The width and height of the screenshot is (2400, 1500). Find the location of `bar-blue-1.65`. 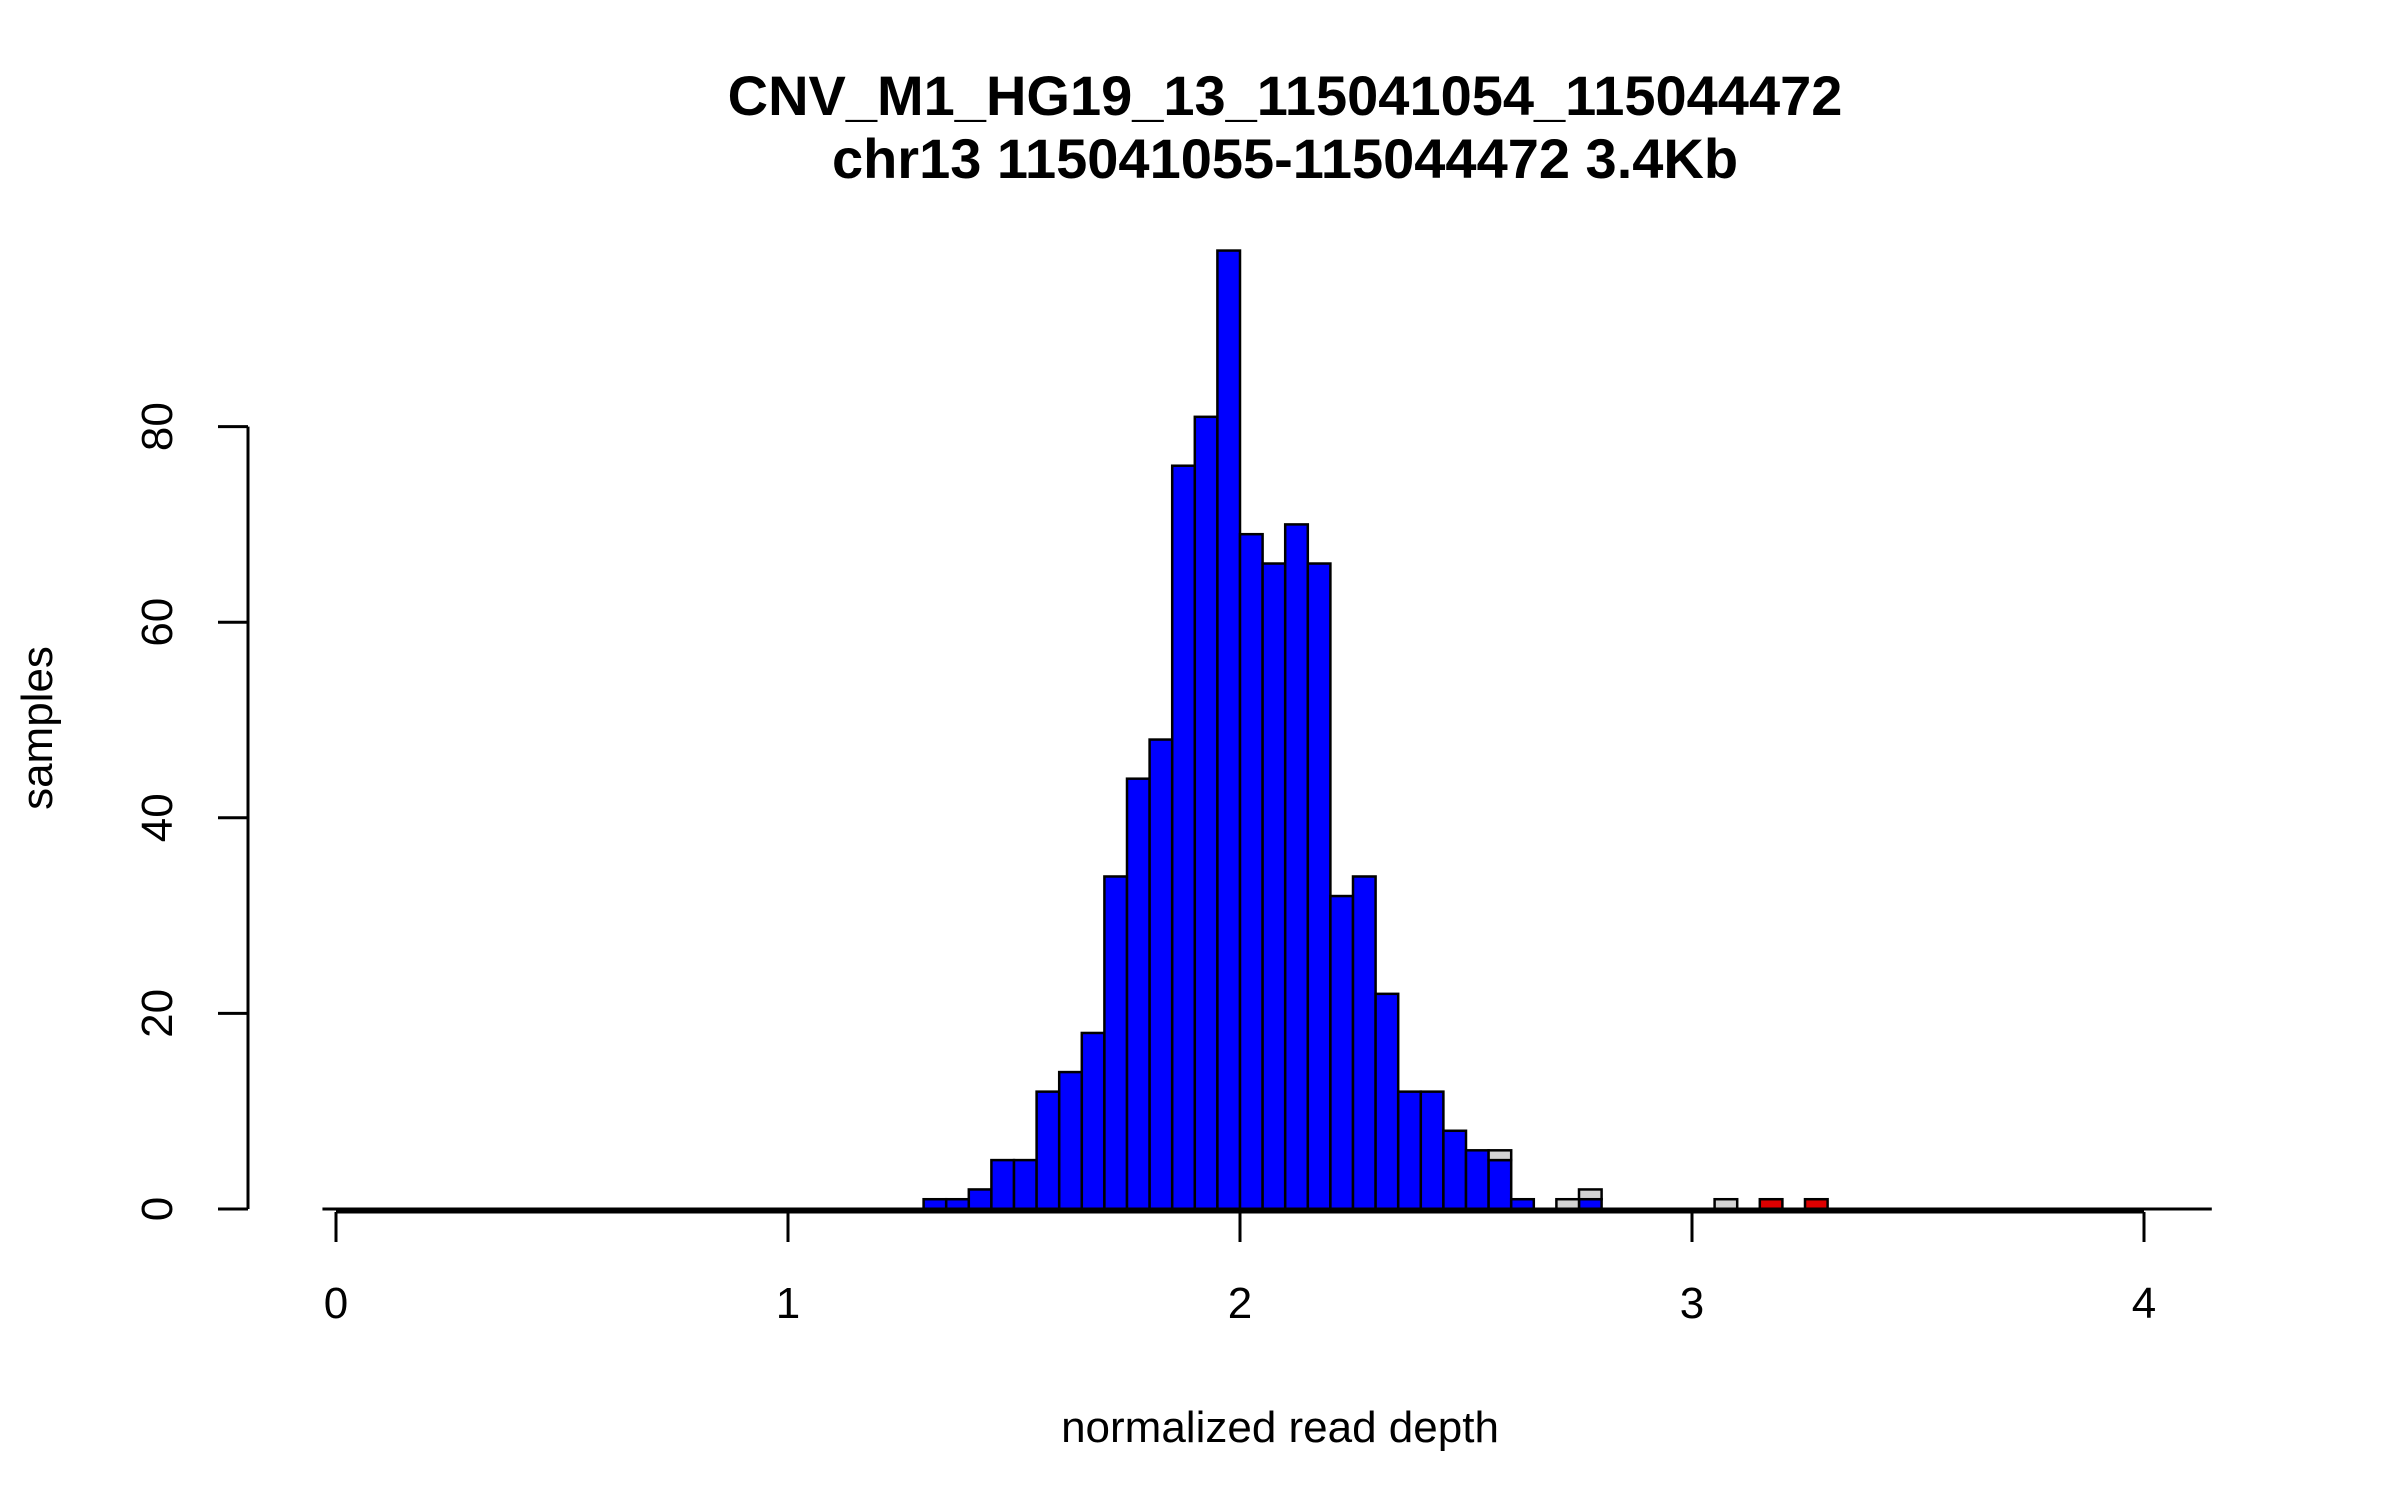

bar-blue-1.65 is located at coordinates (1093, 1121).